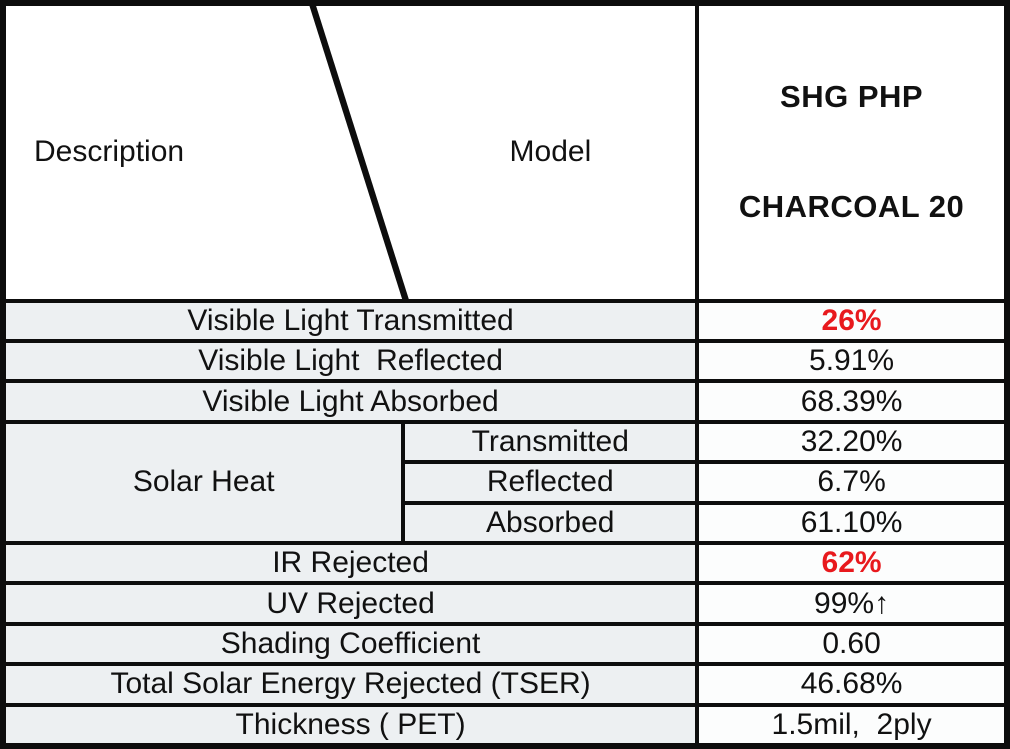 This screenshot has height=749, width=1010. I want to click on sub-row-label: Absorbed, so click(550, 522).